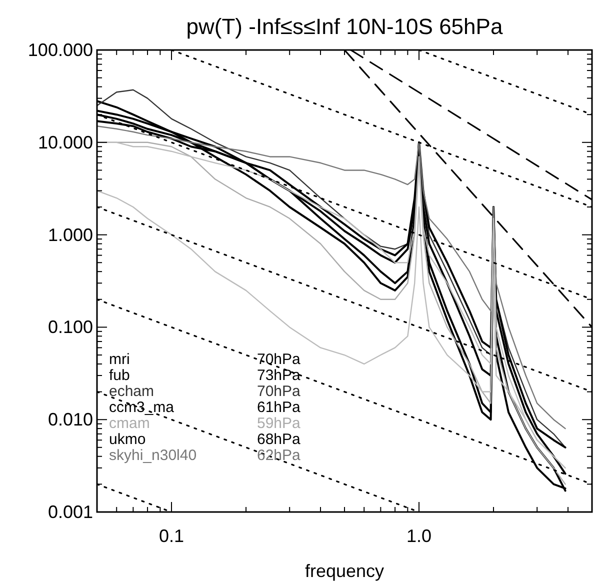  What do you see at coordinates (60, 50) in the screenshot?
I see `y-tick-label: 100.000` at bounding box center [60, 50].